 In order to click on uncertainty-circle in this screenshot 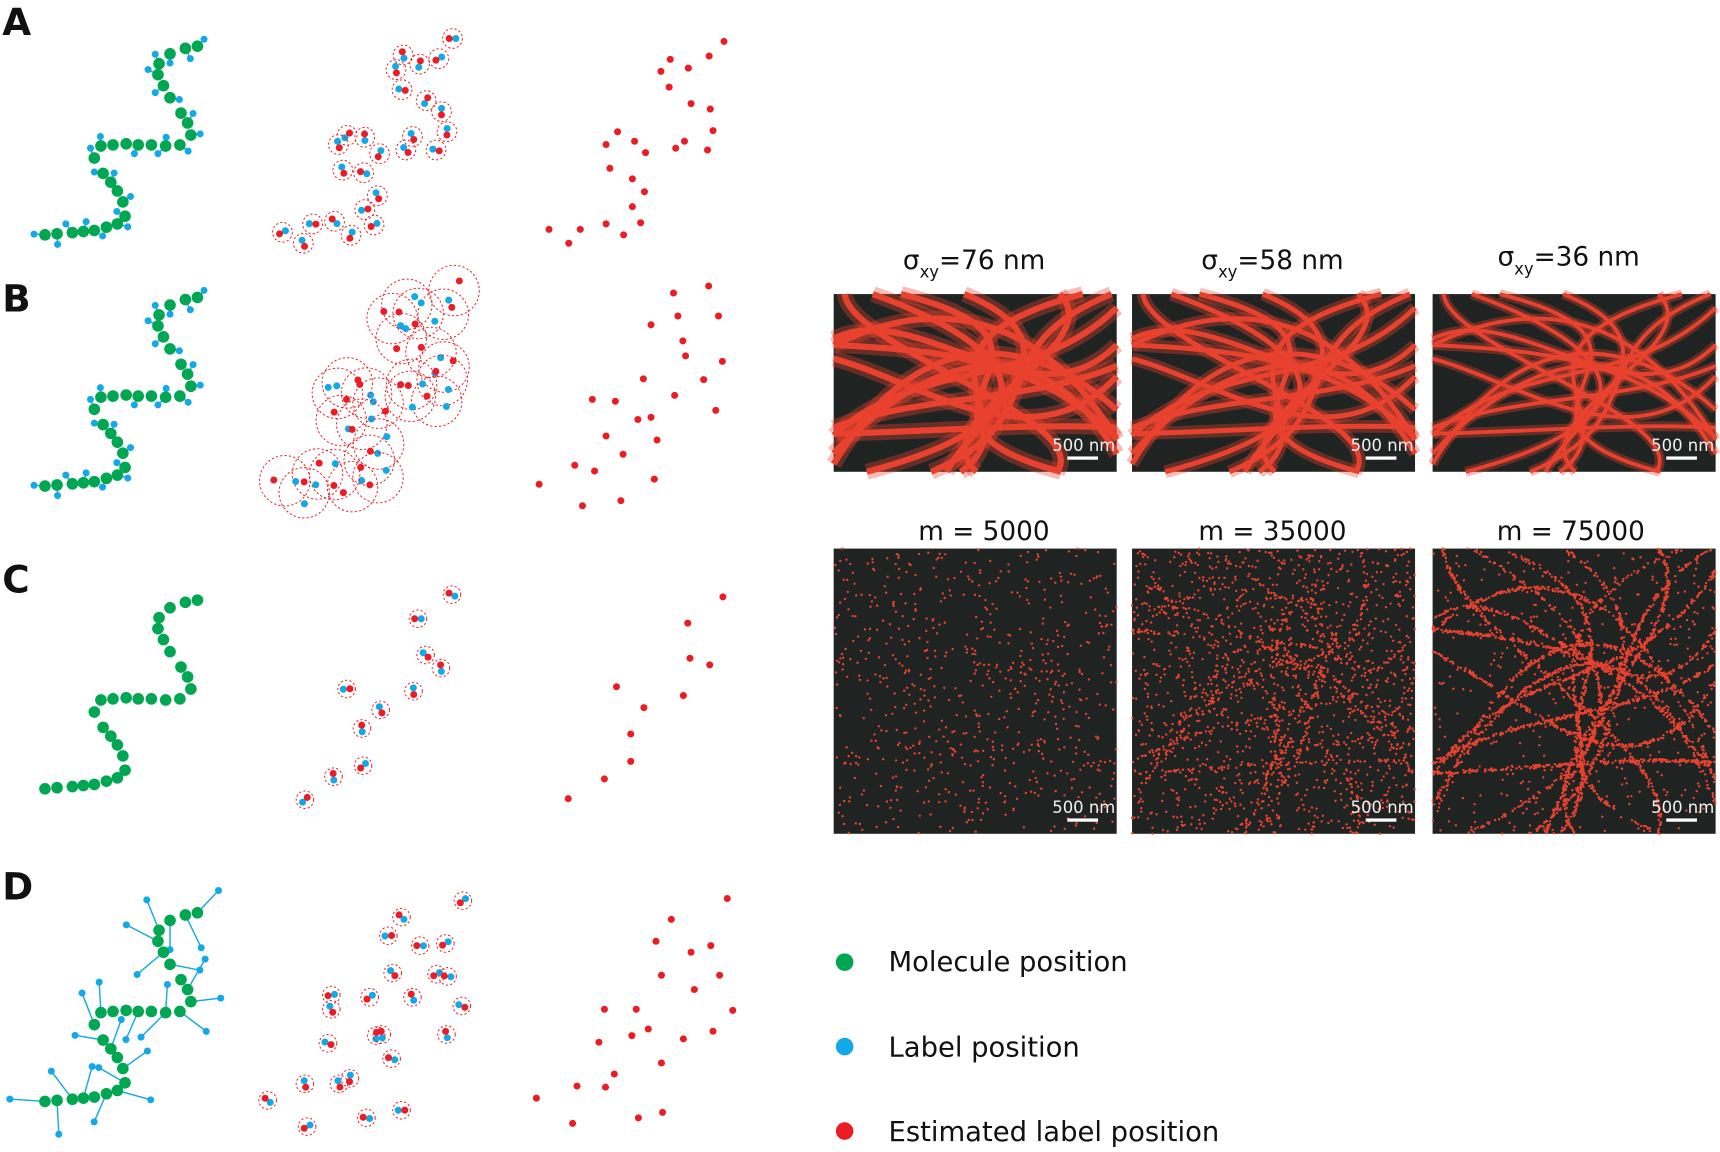, I will do `click(431, 352)`.